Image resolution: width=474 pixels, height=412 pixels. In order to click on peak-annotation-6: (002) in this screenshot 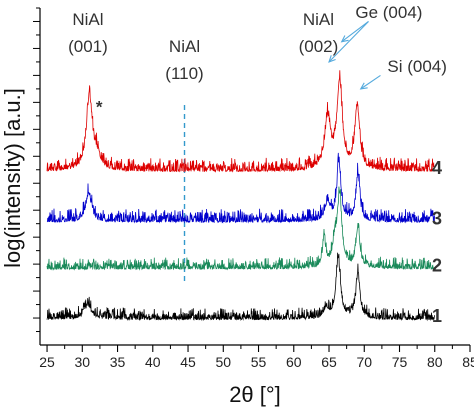, I will do `click(319, 46)`.